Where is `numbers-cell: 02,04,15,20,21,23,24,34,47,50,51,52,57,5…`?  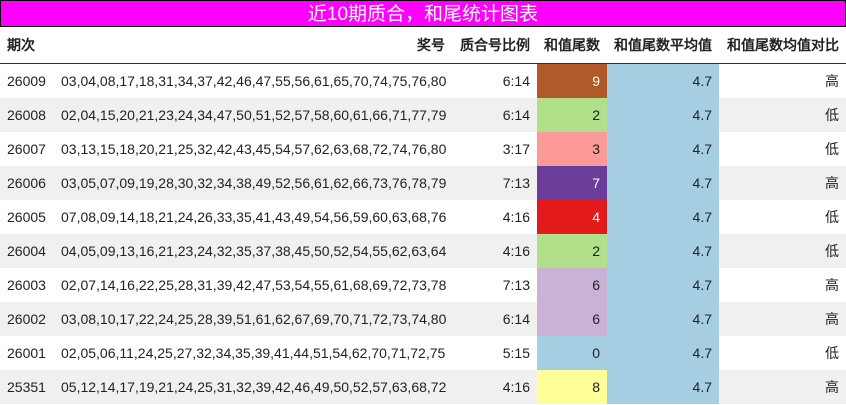
numbers-cell: 02,04,15,20,21,23,24,34,47,50,51,52,57,5… is located at coordinates (253, 115).